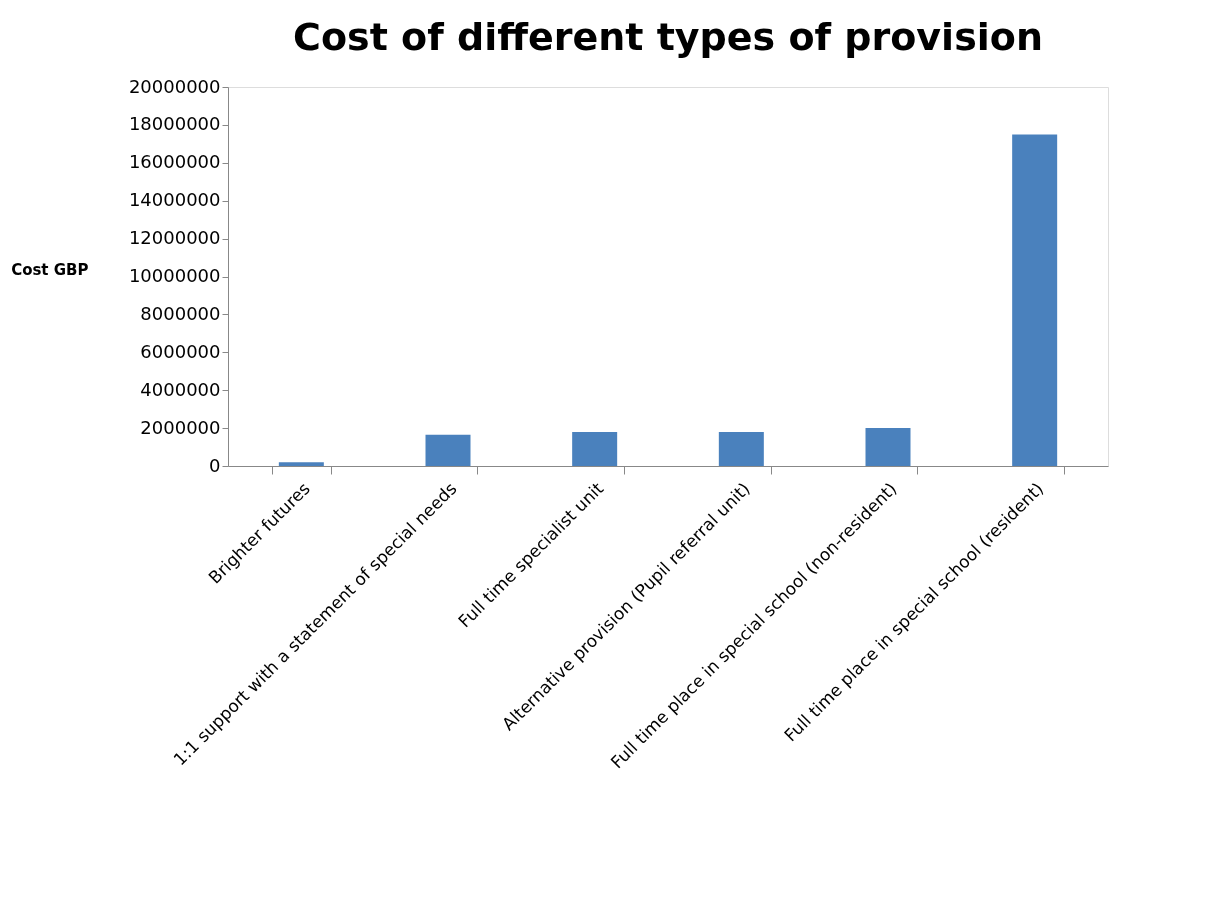 Image resolution: width=1226 pixels, height=912 pixels. What do you see at coordinates (668, 37) in the screenshot?
I see `chart-title: Cost of different types of provision` at bounding box center [668, 37].